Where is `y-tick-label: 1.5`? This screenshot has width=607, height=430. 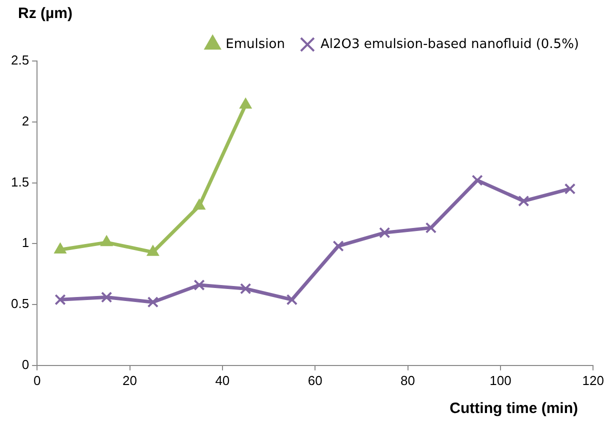 y-tick-label: 1.5 is located at coordinates (20, 182).